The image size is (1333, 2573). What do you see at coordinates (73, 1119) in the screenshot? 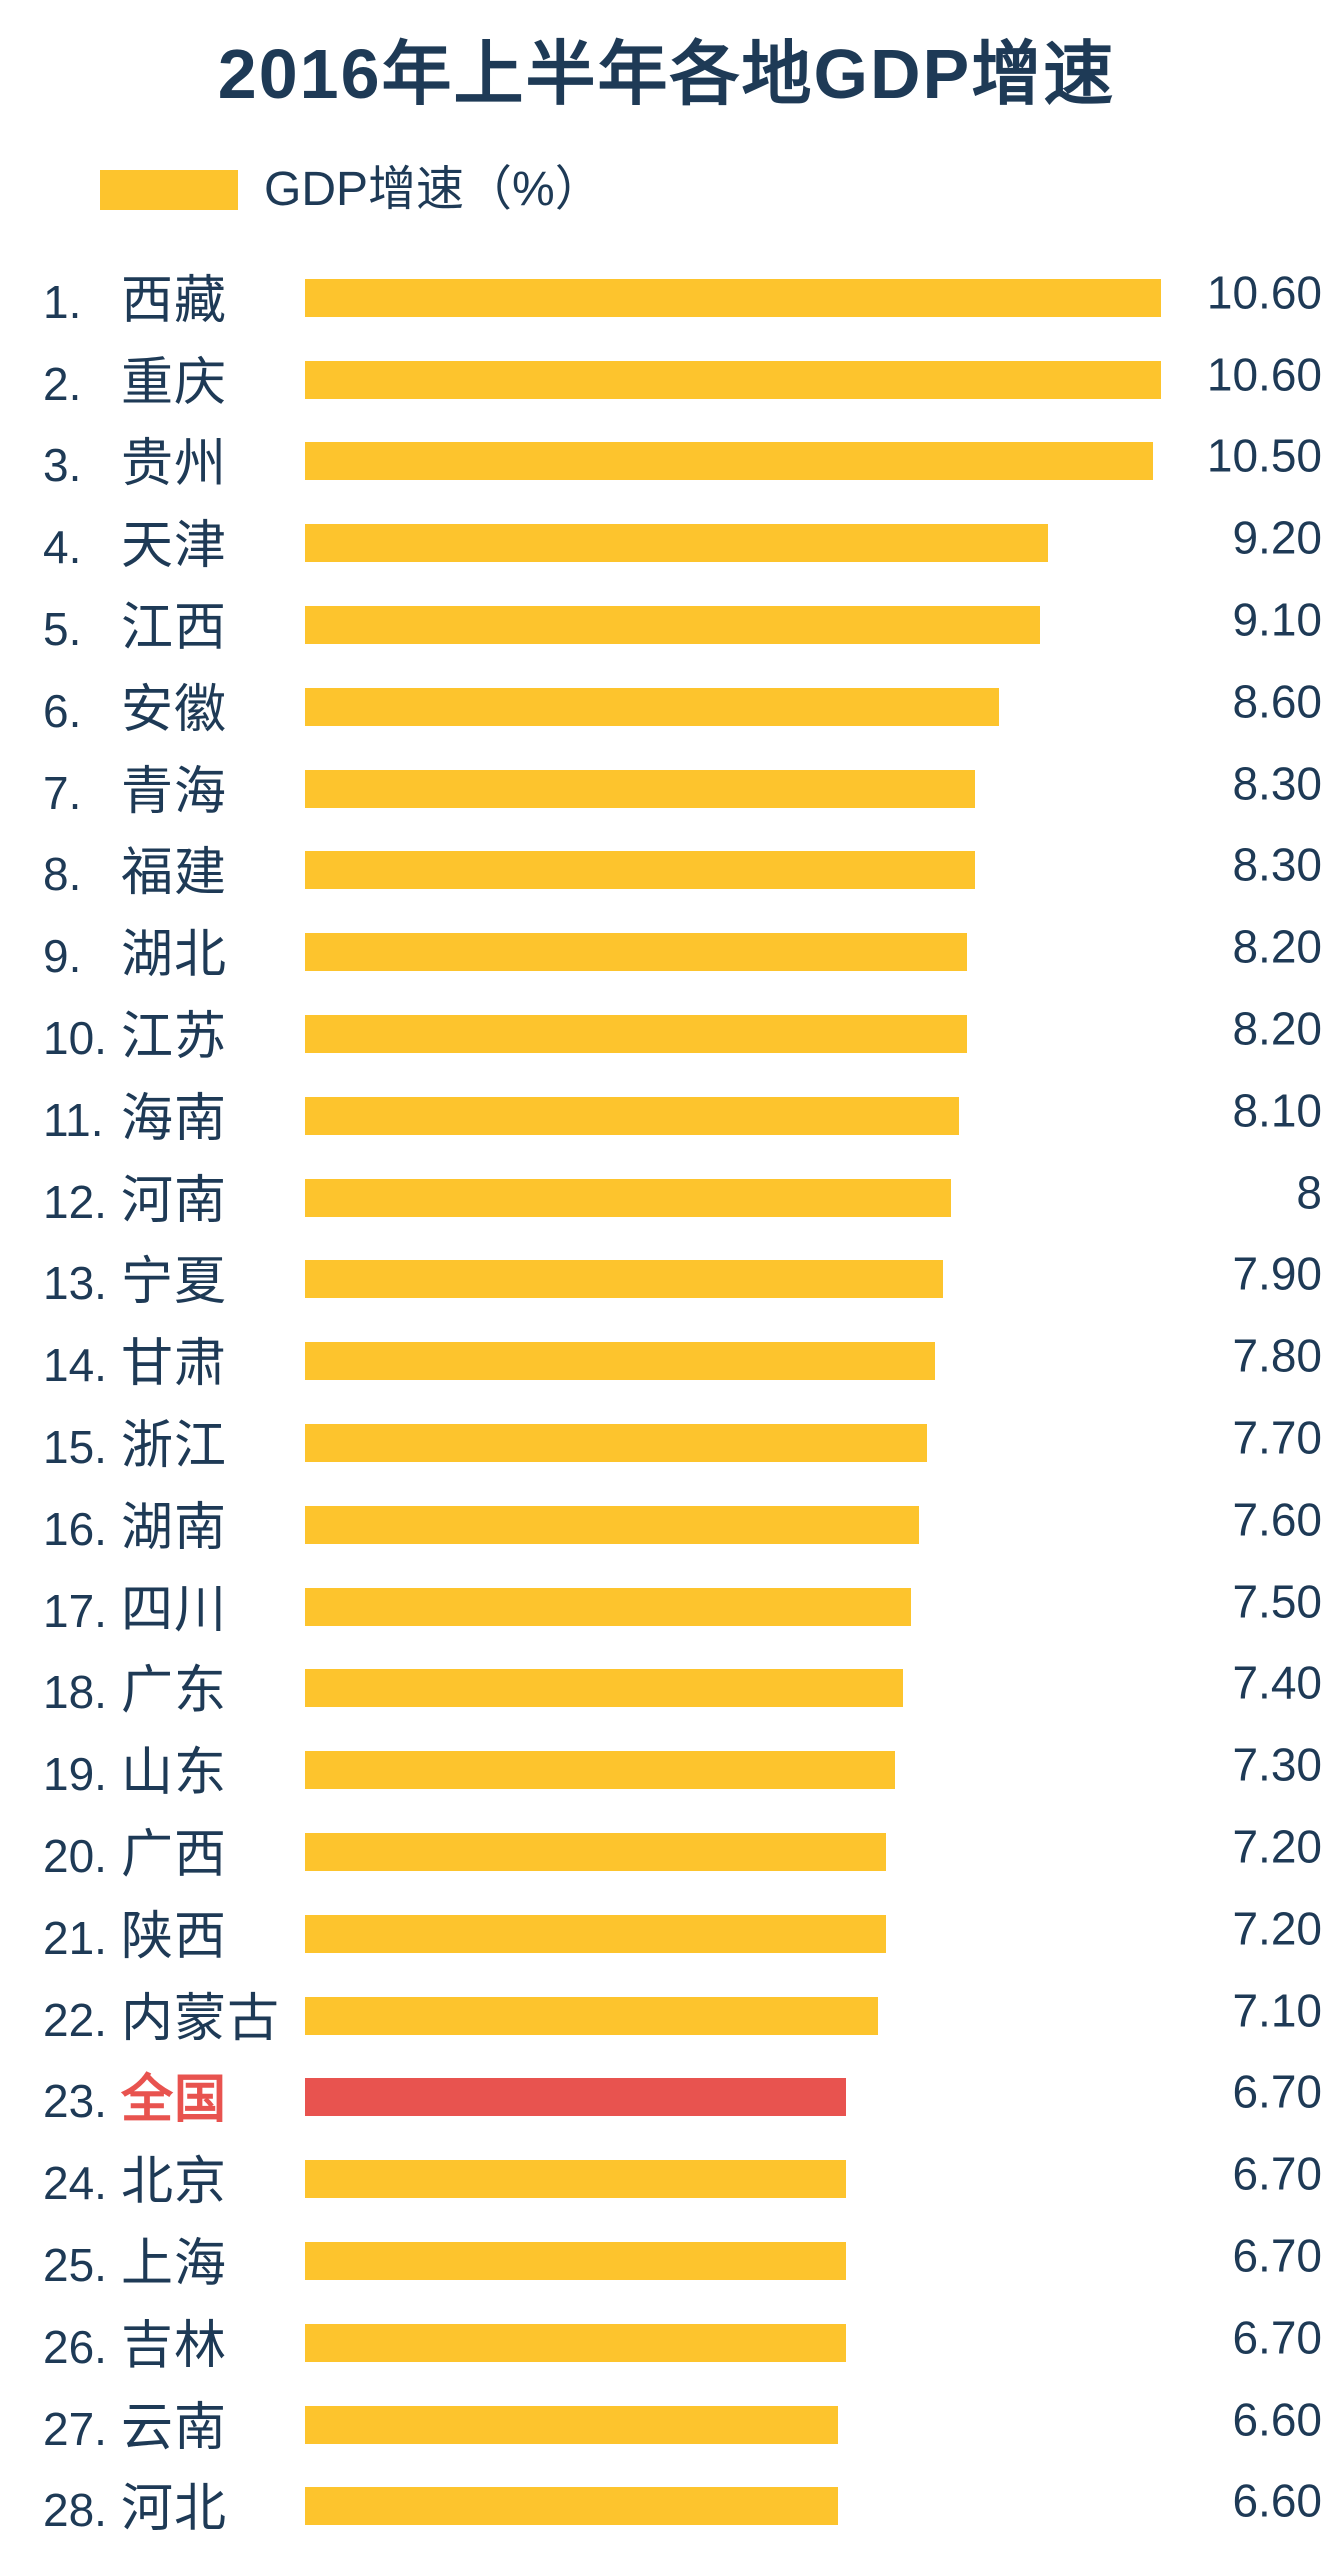
I see `row-rank: 11.` at bounding box center [73, 1119].